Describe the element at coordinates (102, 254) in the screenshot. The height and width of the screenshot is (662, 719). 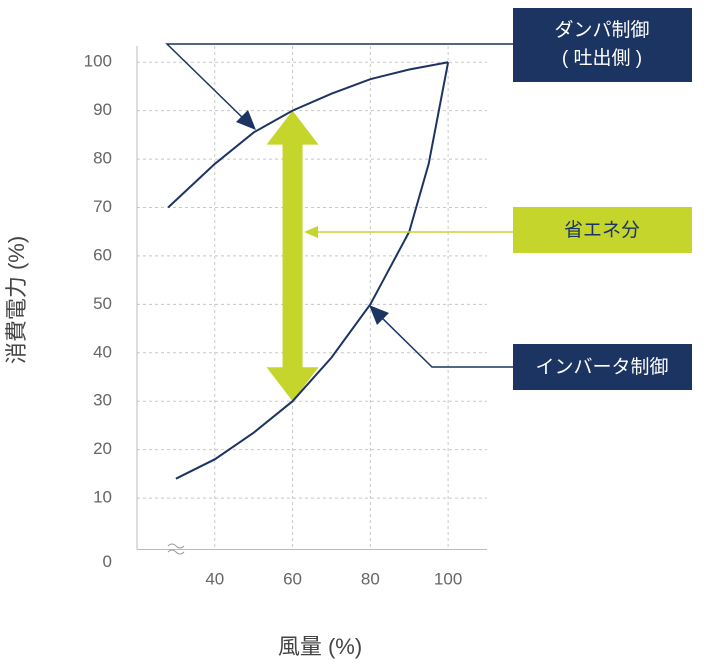
I see `y-tick-label: 60` at that location.